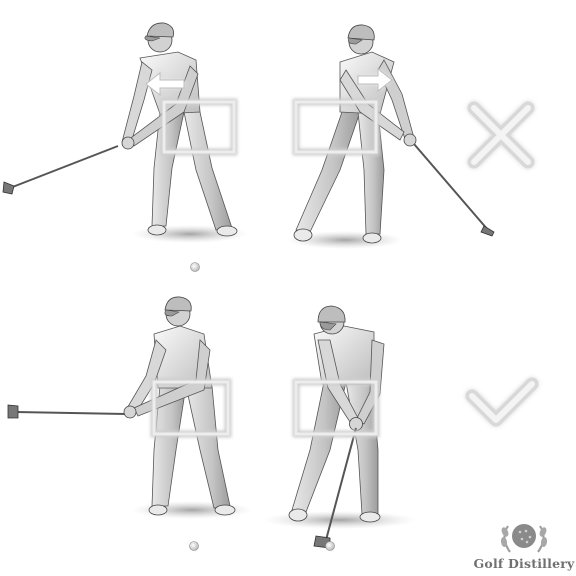 Image resolution: width=576 pixels, height=576 pixels. What do you see at coordinates (502, 402) in the screenshot?
I see `checkmark-icon` at bounding box center [502, 402].